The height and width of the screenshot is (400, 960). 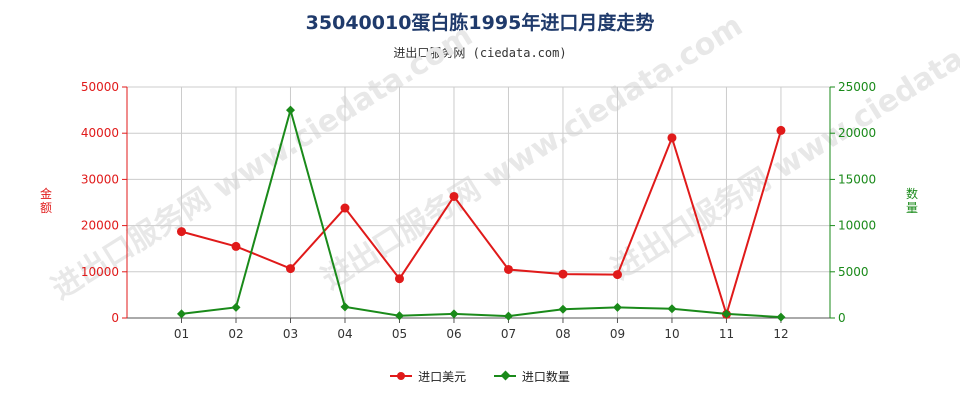 I want to click on x-tick-label: 02, so click(x=235, y=334).